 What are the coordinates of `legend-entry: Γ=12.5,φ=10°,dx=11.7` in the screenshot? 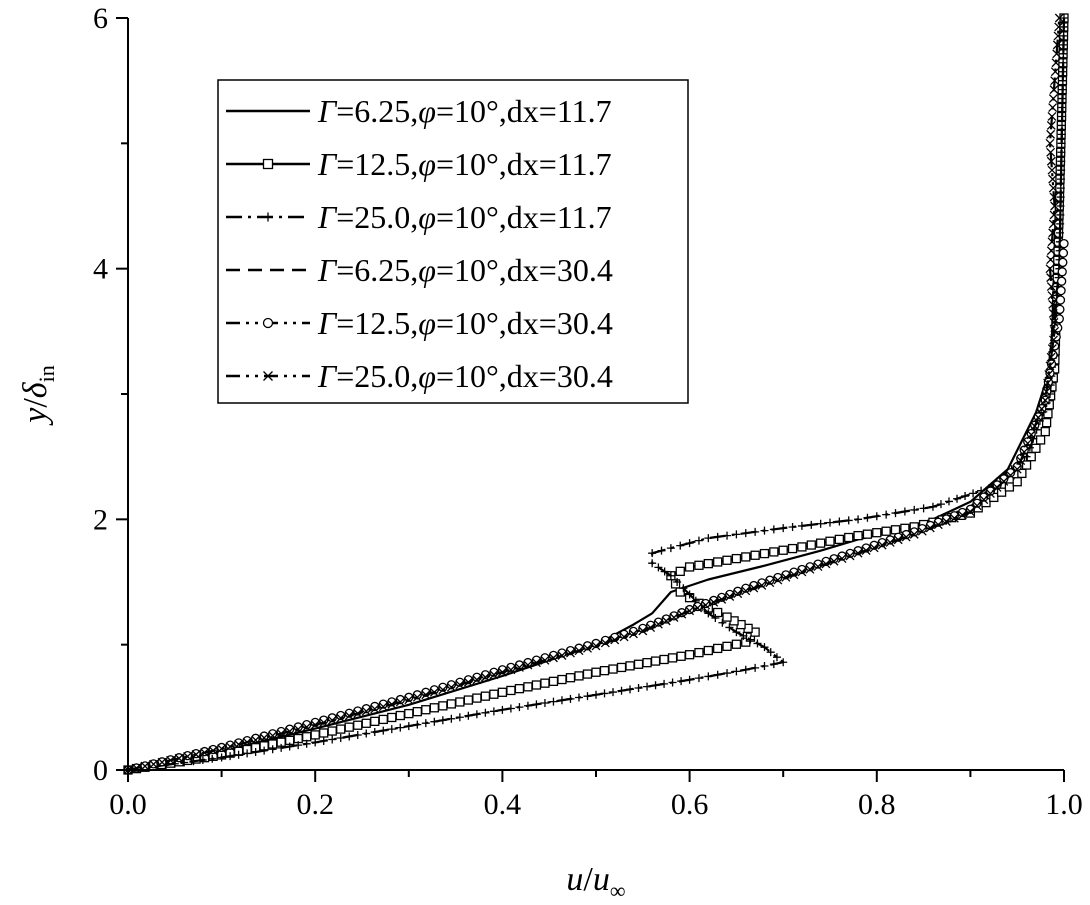 It's located at (419, 164).